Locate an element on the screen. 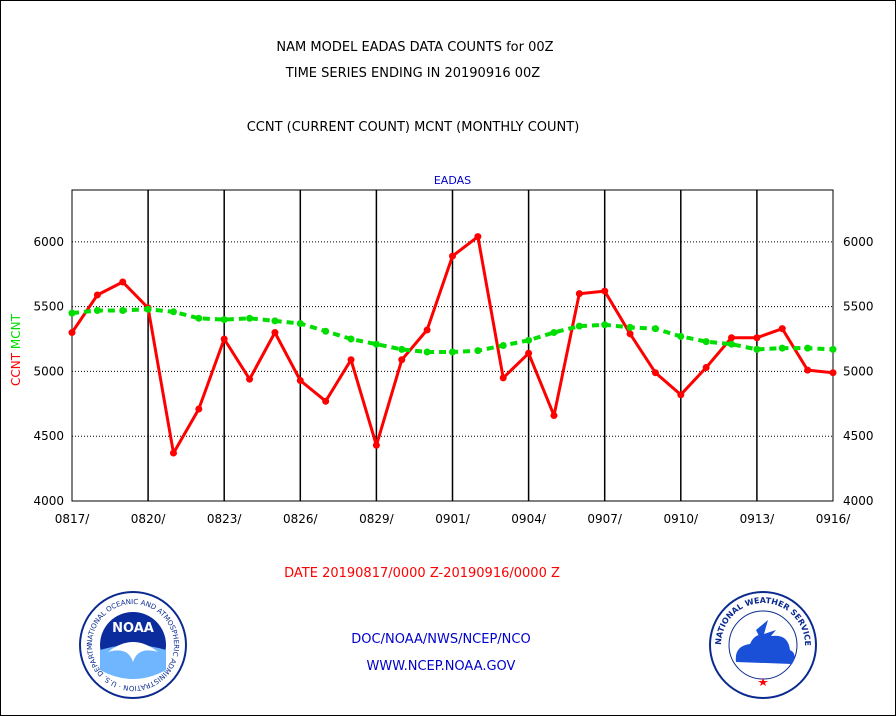 Image resolution: width=896 pixels, height=716 pixels. y-tick-label-left: 6000 is located at coordinates (48, 242).